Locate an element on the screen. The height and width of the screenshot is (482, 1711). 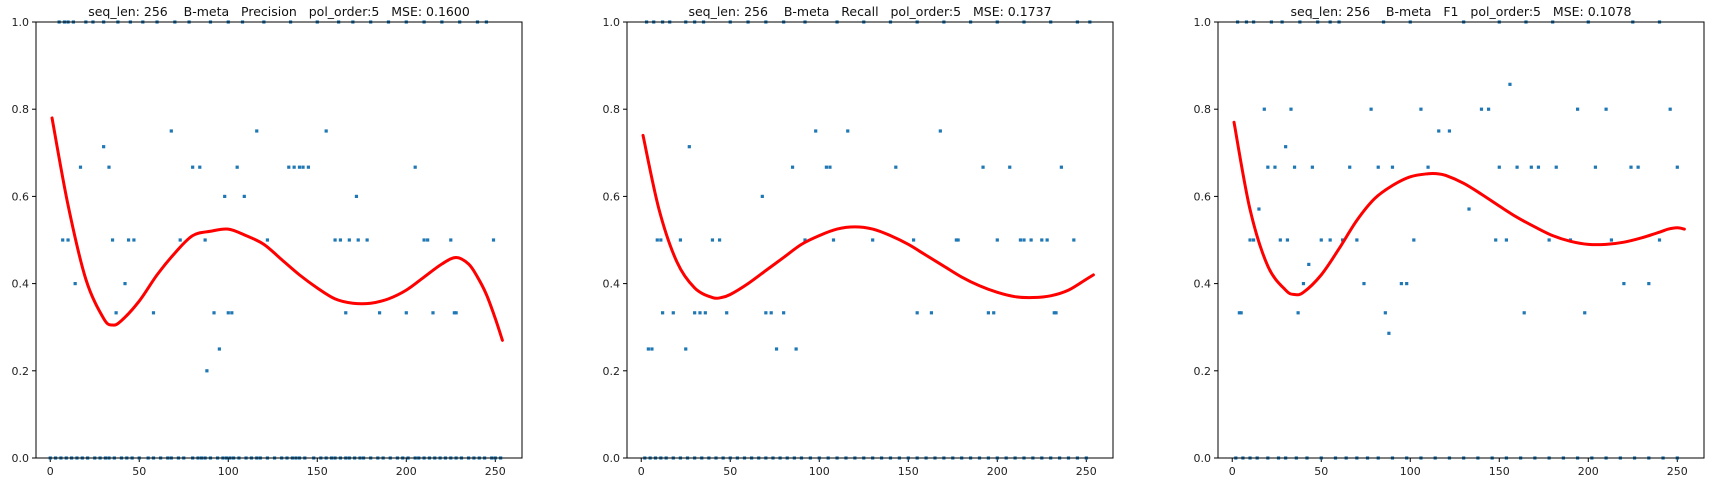
polynomial-fit-line is located at coordinates (868, 216).